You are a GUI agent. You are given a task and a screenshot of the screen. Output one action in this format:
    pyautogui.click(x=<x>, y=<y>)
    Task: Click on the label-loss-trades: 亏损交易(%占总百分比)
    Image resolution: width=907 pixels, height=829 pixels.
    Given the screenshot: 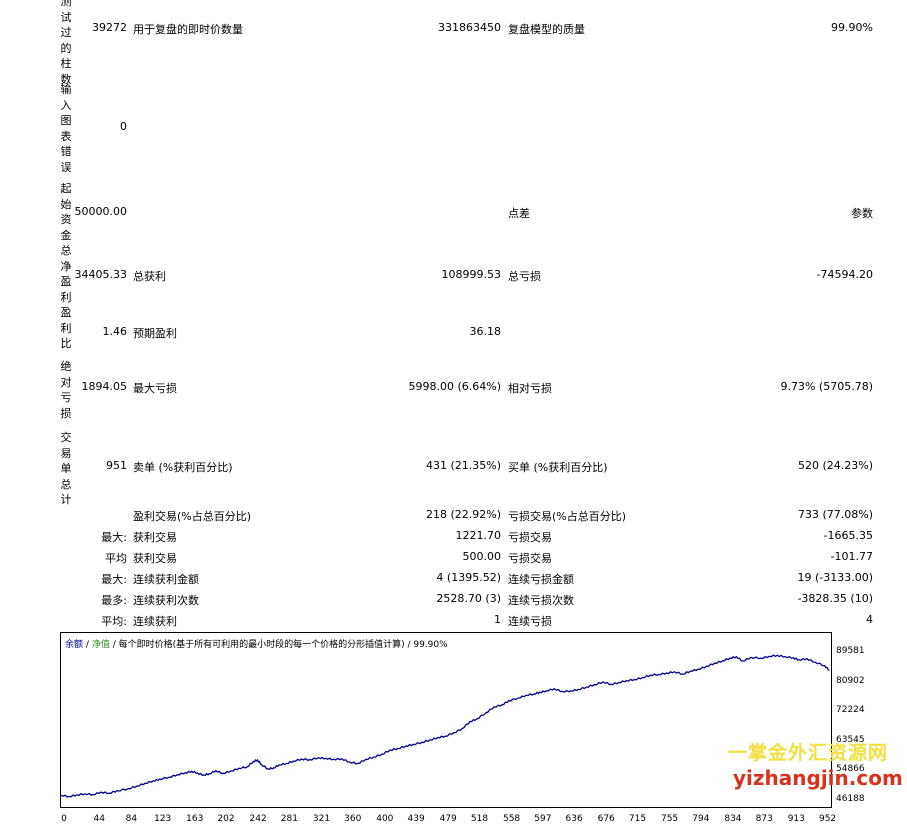 What is the action you would take?
    pyautogui.click(x=567, y=516)
    